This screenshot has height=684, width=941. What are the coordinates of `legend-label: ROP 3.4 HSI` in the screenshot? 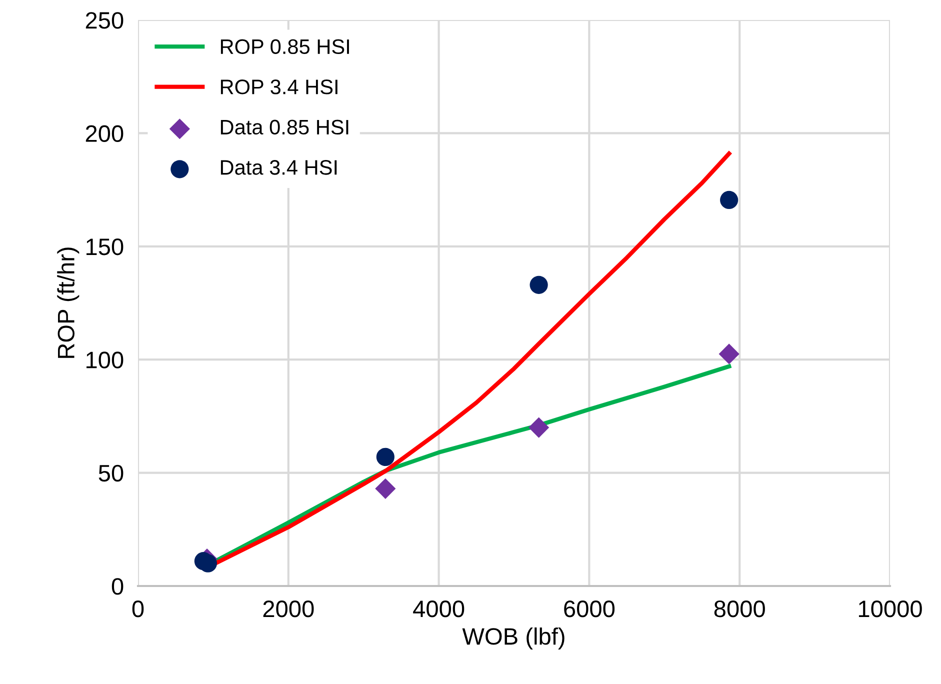 It's located at (279, 87).